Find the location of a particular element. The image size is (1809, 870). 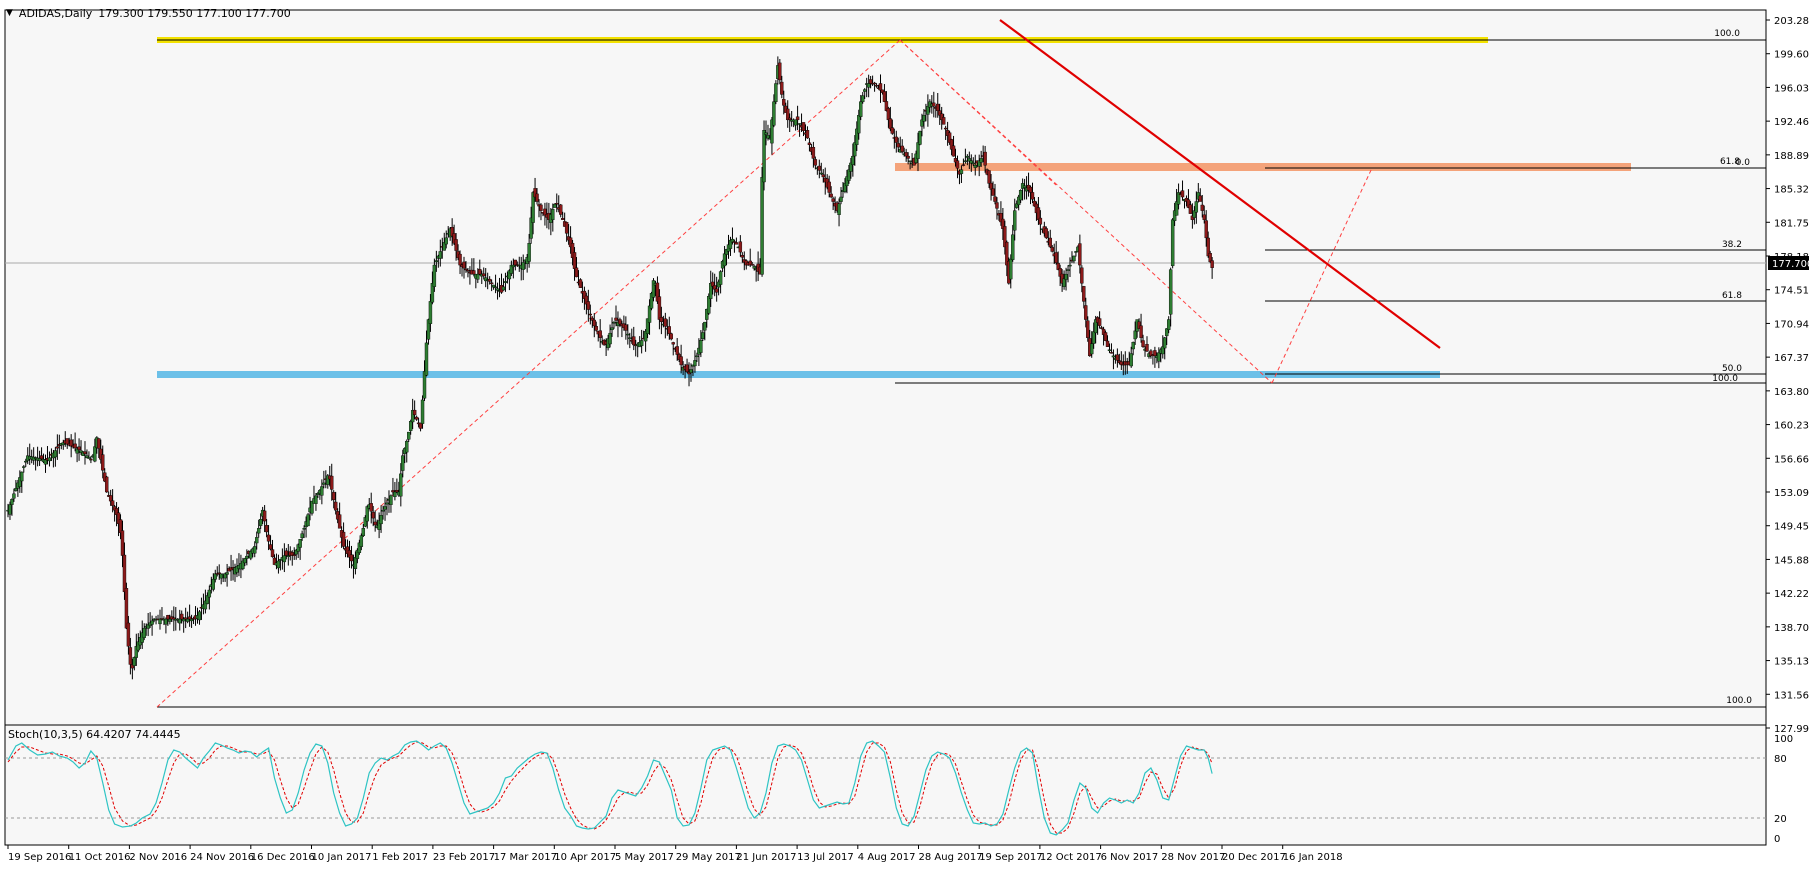

x-tick-label: 10 Apr 2017 is located at coordinates (585, 857).